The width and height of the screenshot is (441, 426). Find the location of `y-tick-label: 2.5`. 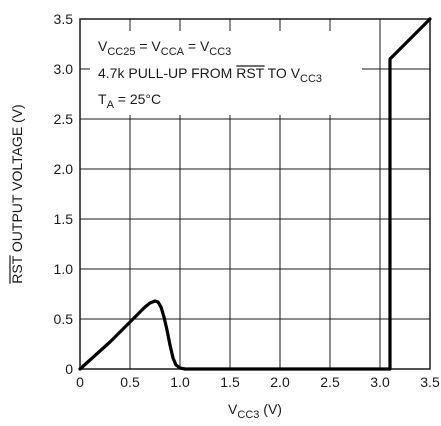

y-tick-label: 2.5 is located at coordinates (64, 119).